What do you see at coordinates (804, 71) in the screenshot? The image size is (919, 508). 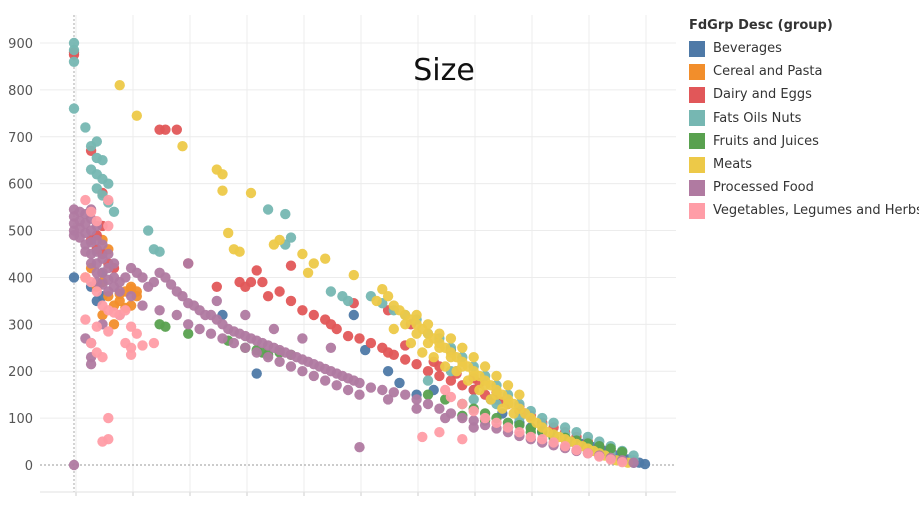 I see `legend-item-cereal-and-pasta: Cereal and Pasta` at bounding box center [804, 71].